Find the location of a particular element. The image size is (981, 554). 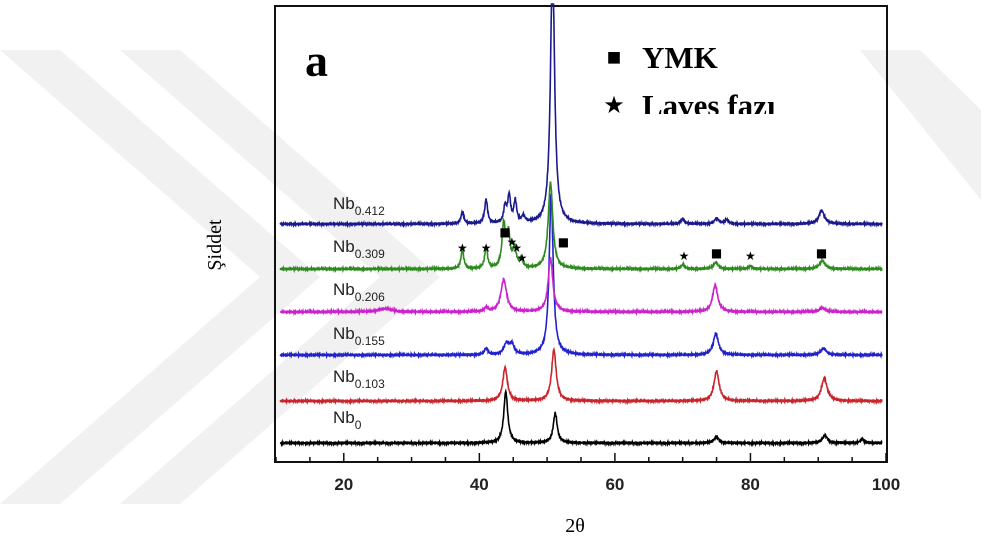

series-label-subscript: 0.206 is located at coordinates (369, 297).